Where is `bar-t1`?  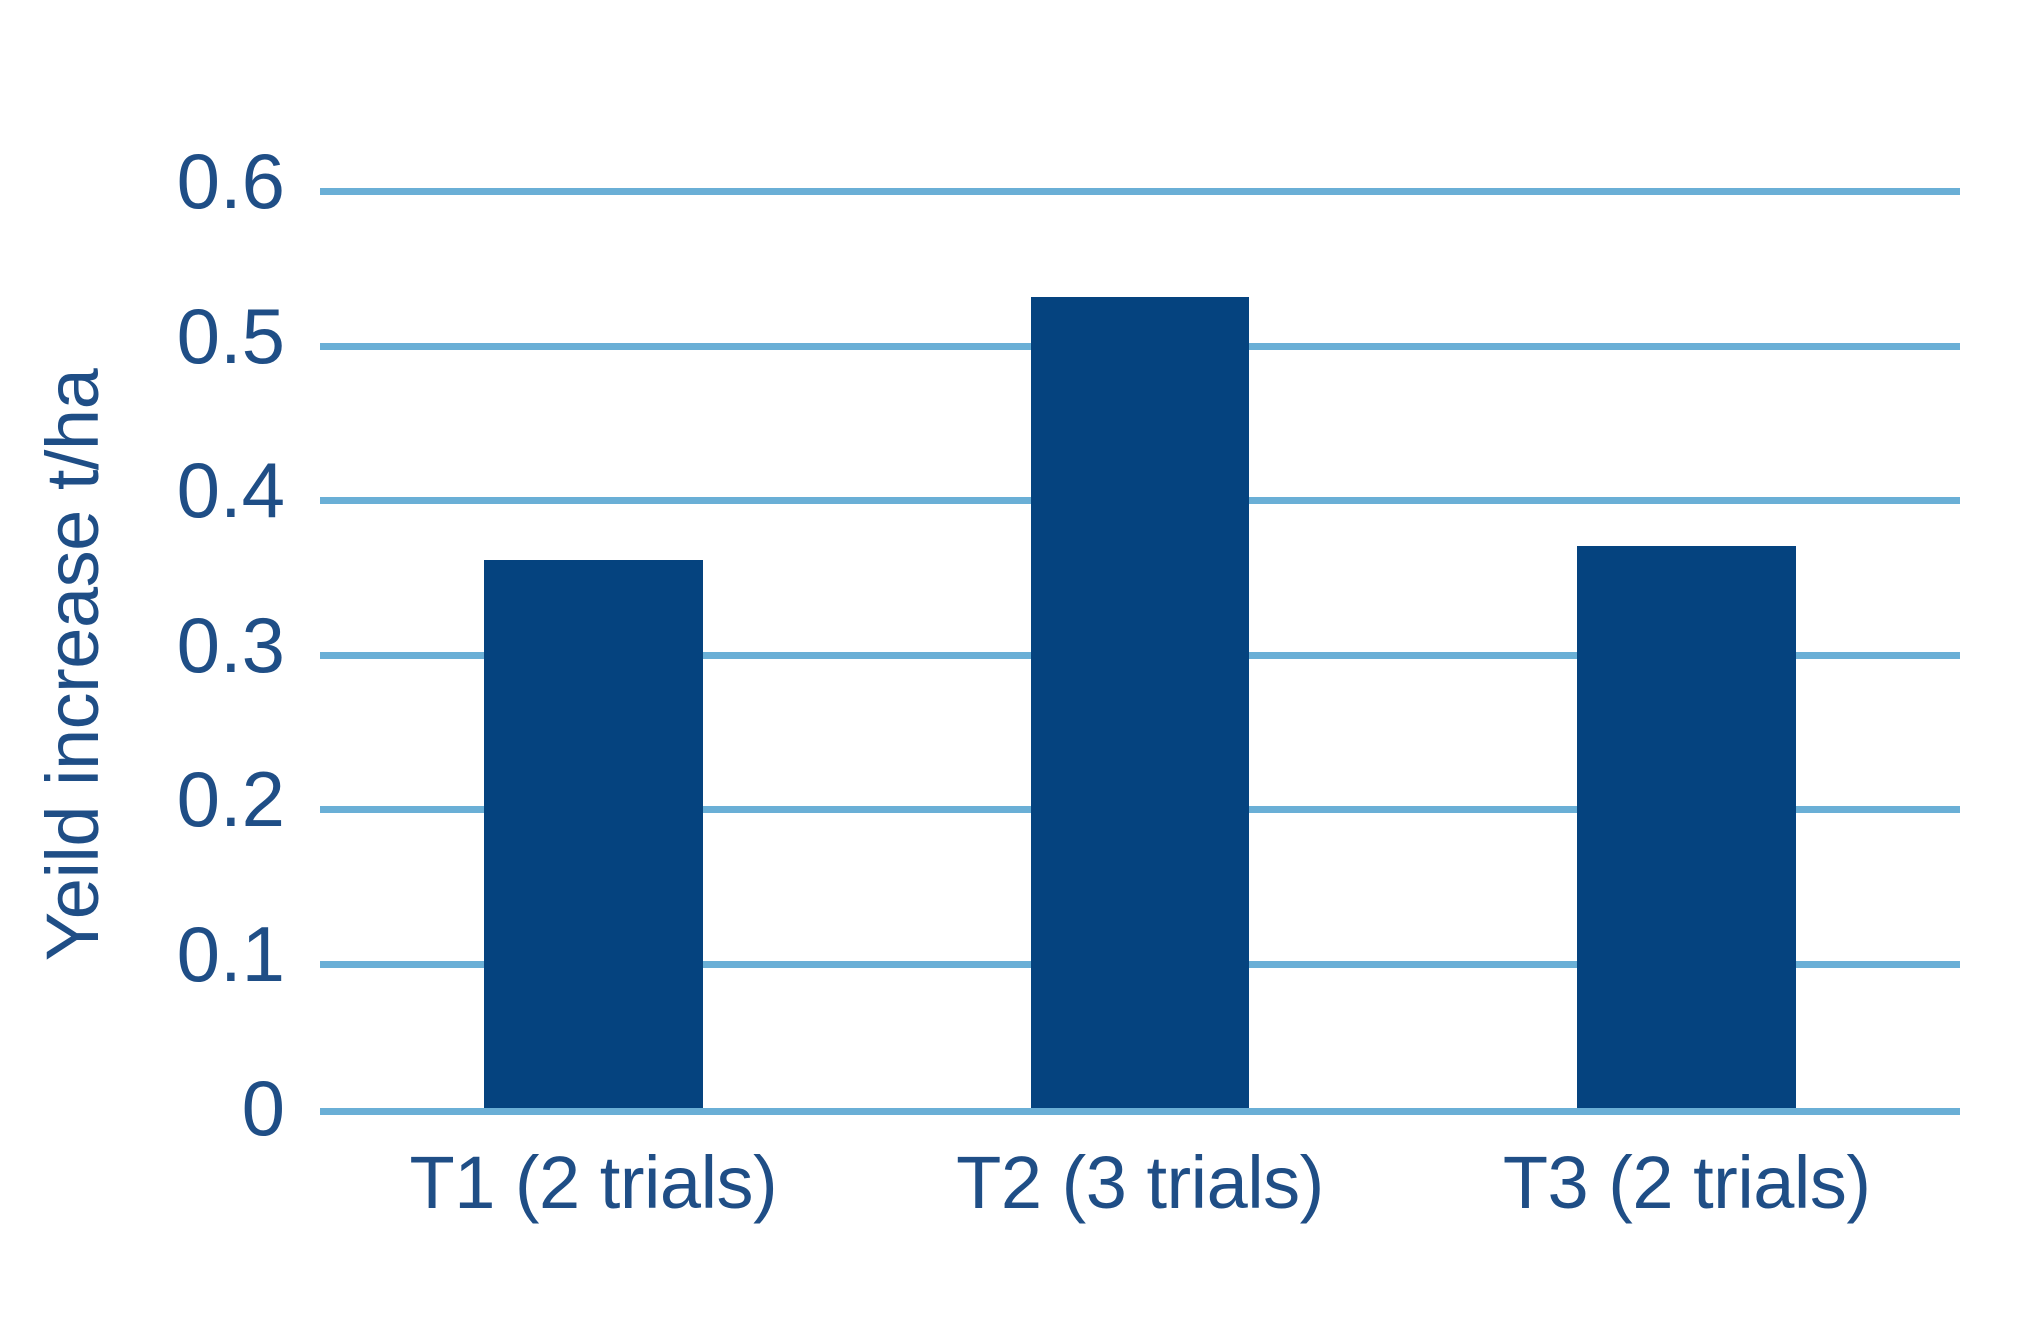
bar-t1 is located at coordinates (593, 833).